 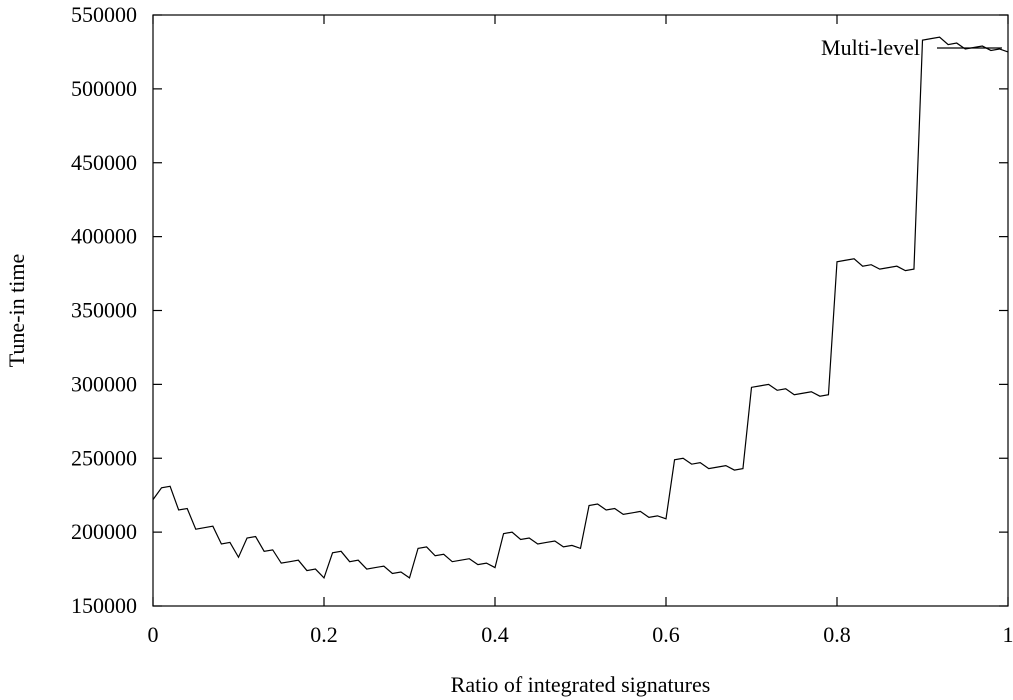 I want to click on y-tick-label: 200000, so click(x=104, y=531).